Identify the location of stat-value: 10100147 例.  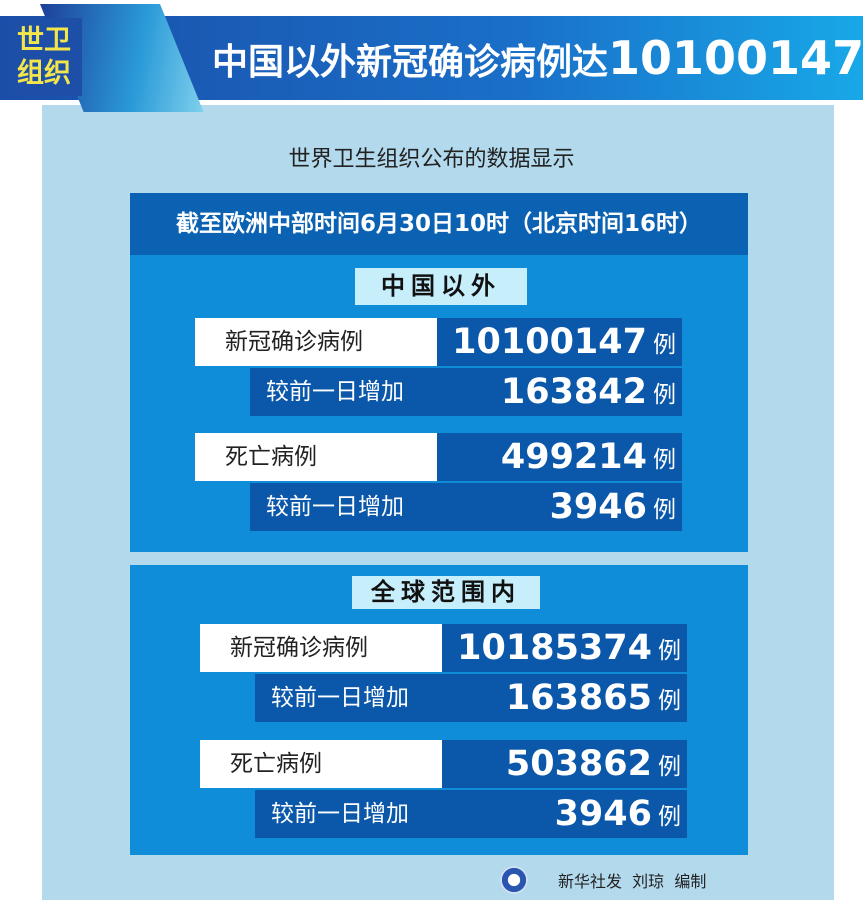
(559, 342).